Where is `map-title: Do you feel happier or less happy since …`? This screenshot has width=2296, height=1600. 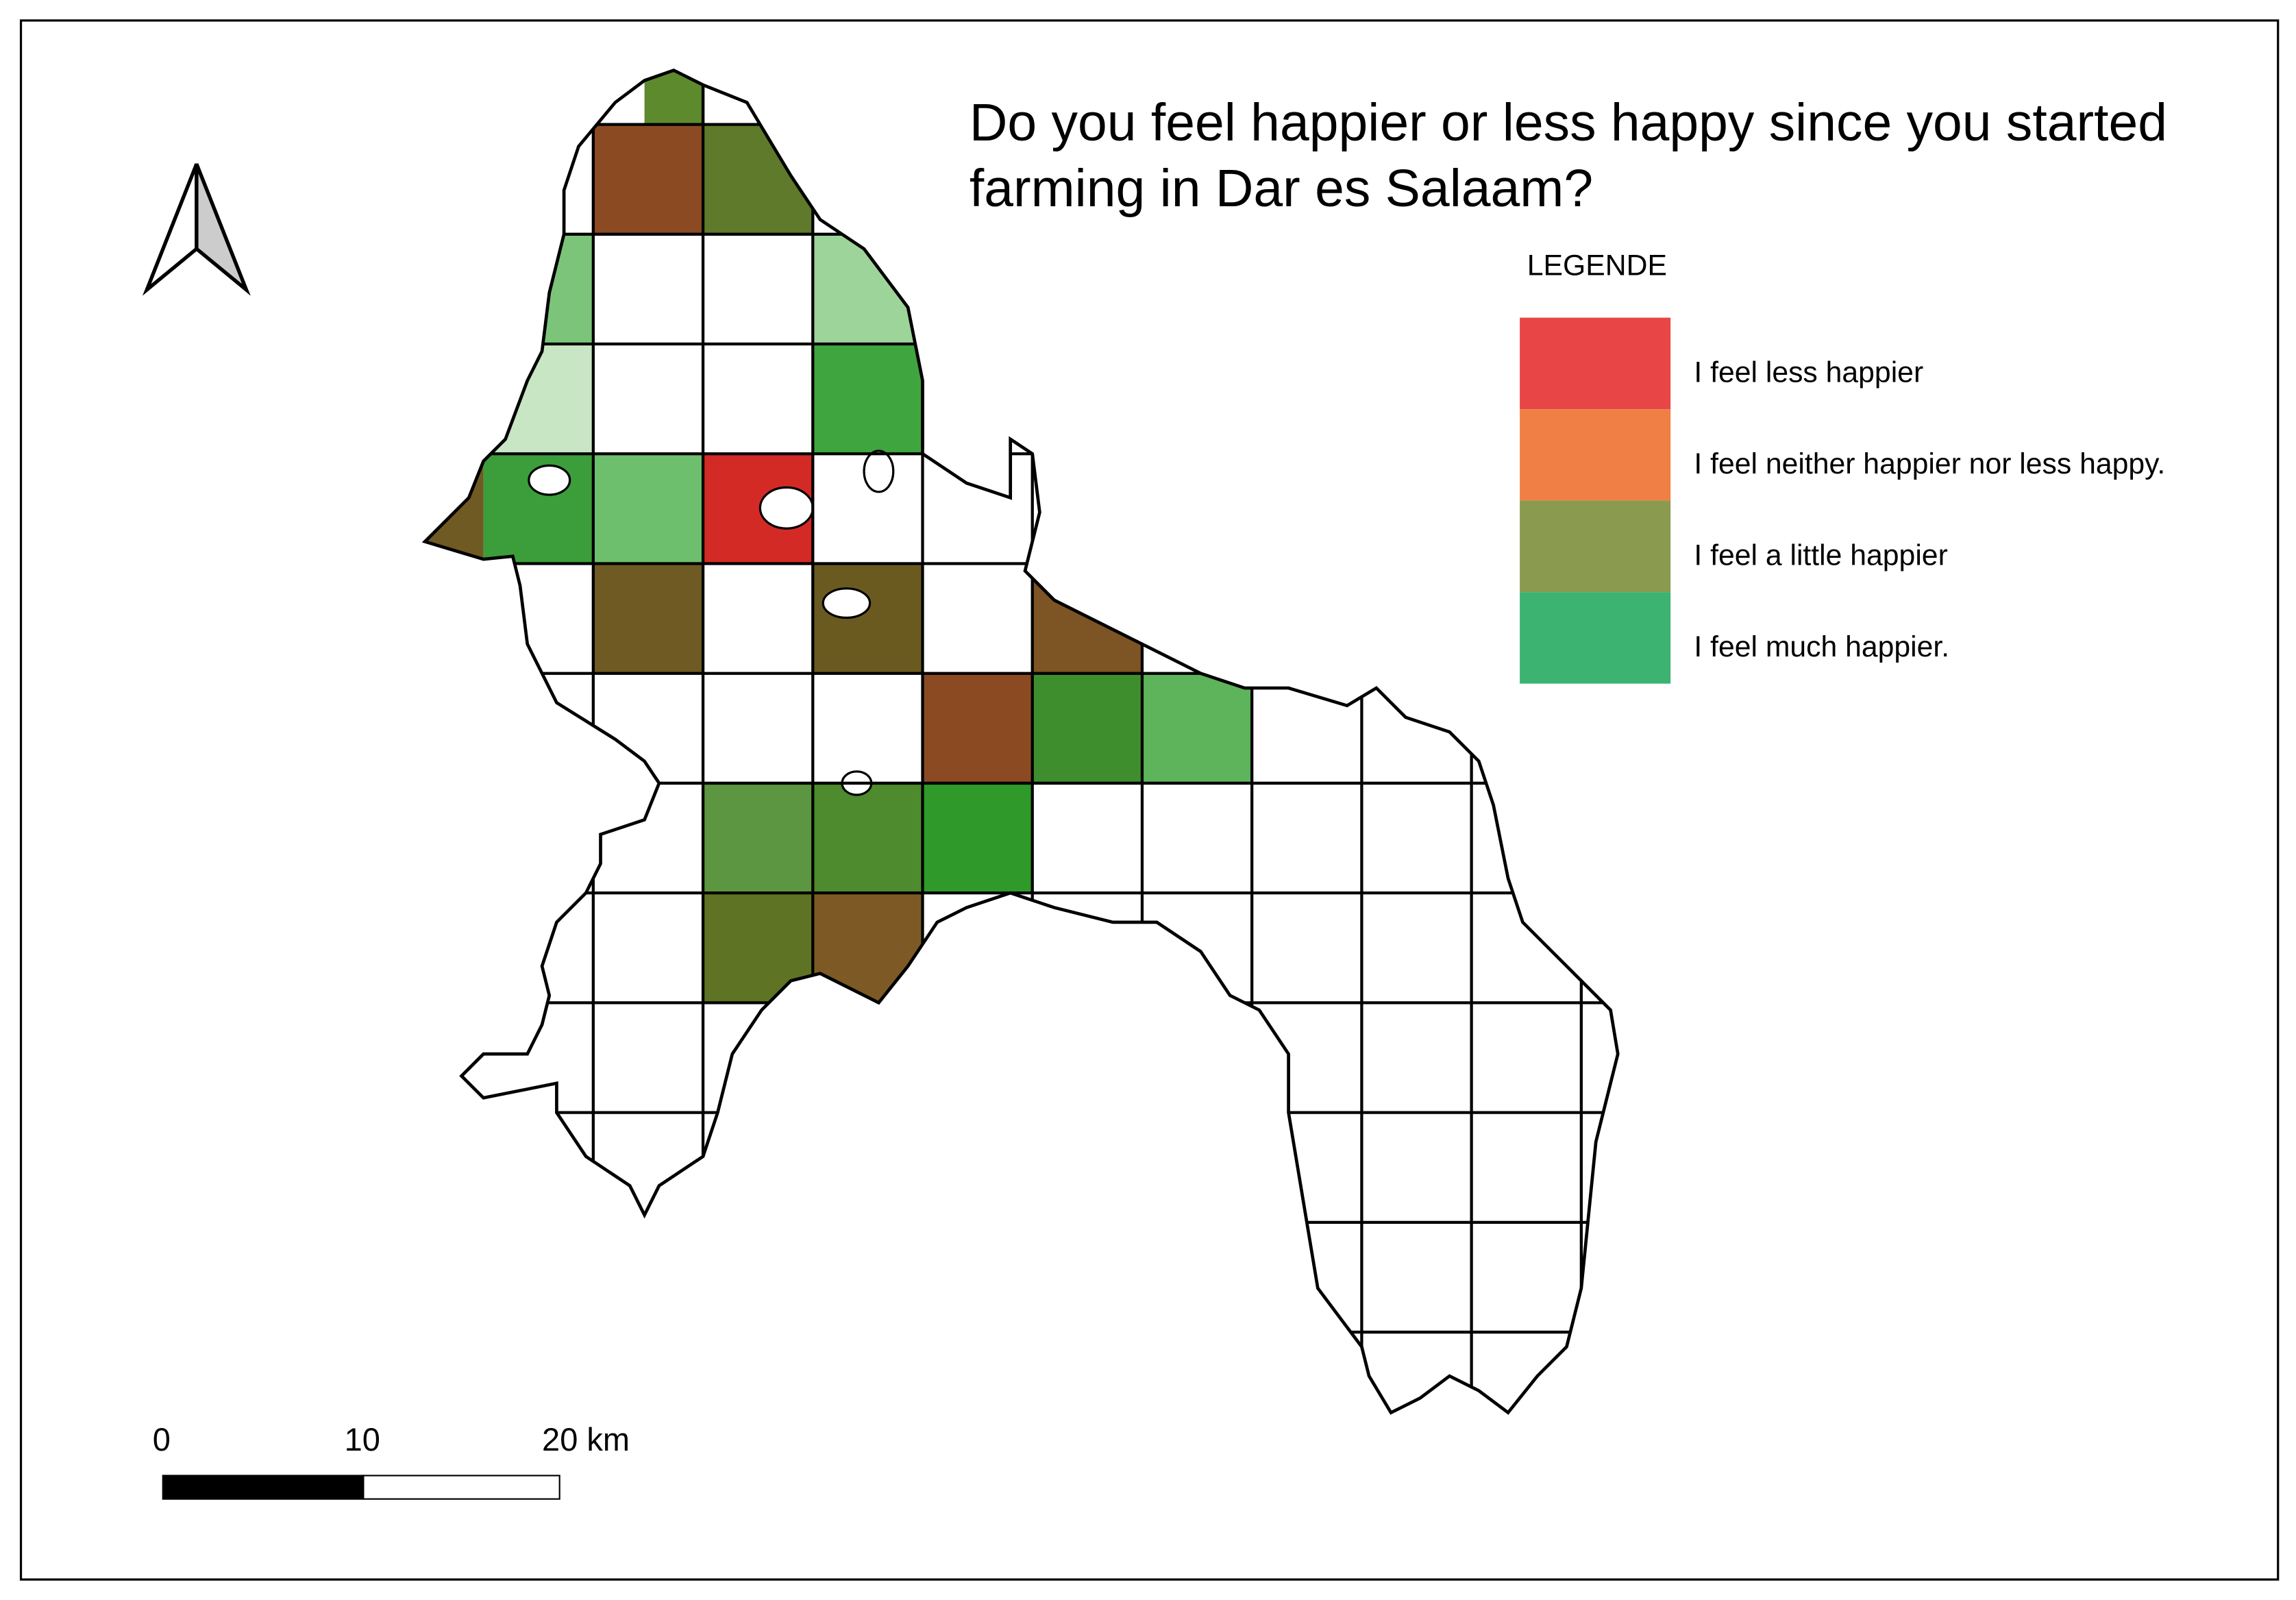
map-title: Do you feel happier or less happy since … is located at coordinates (1568, 122).